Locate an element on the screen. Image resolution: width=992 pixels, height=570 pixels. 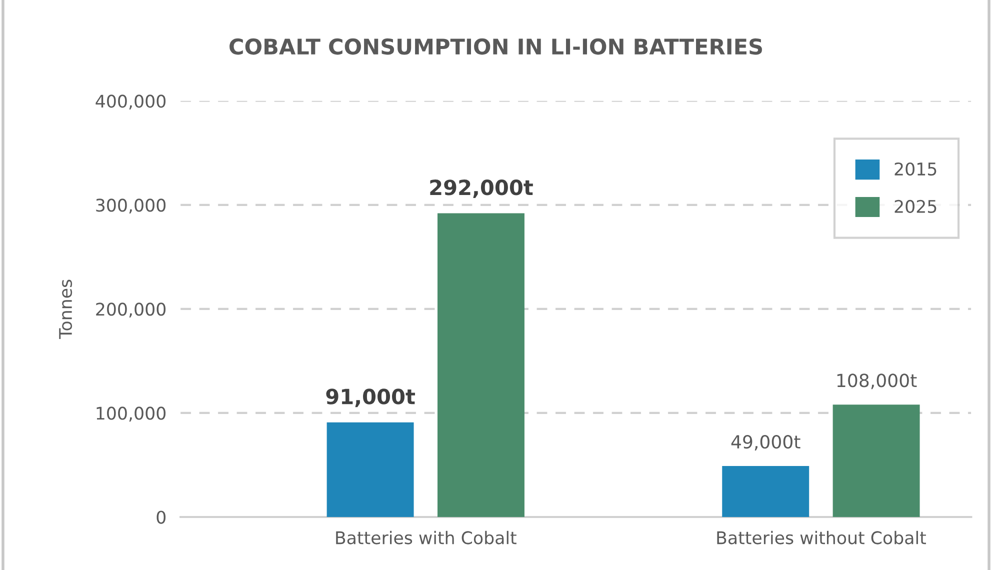
data-label: 91,000t is located at coordinates (370, 398).